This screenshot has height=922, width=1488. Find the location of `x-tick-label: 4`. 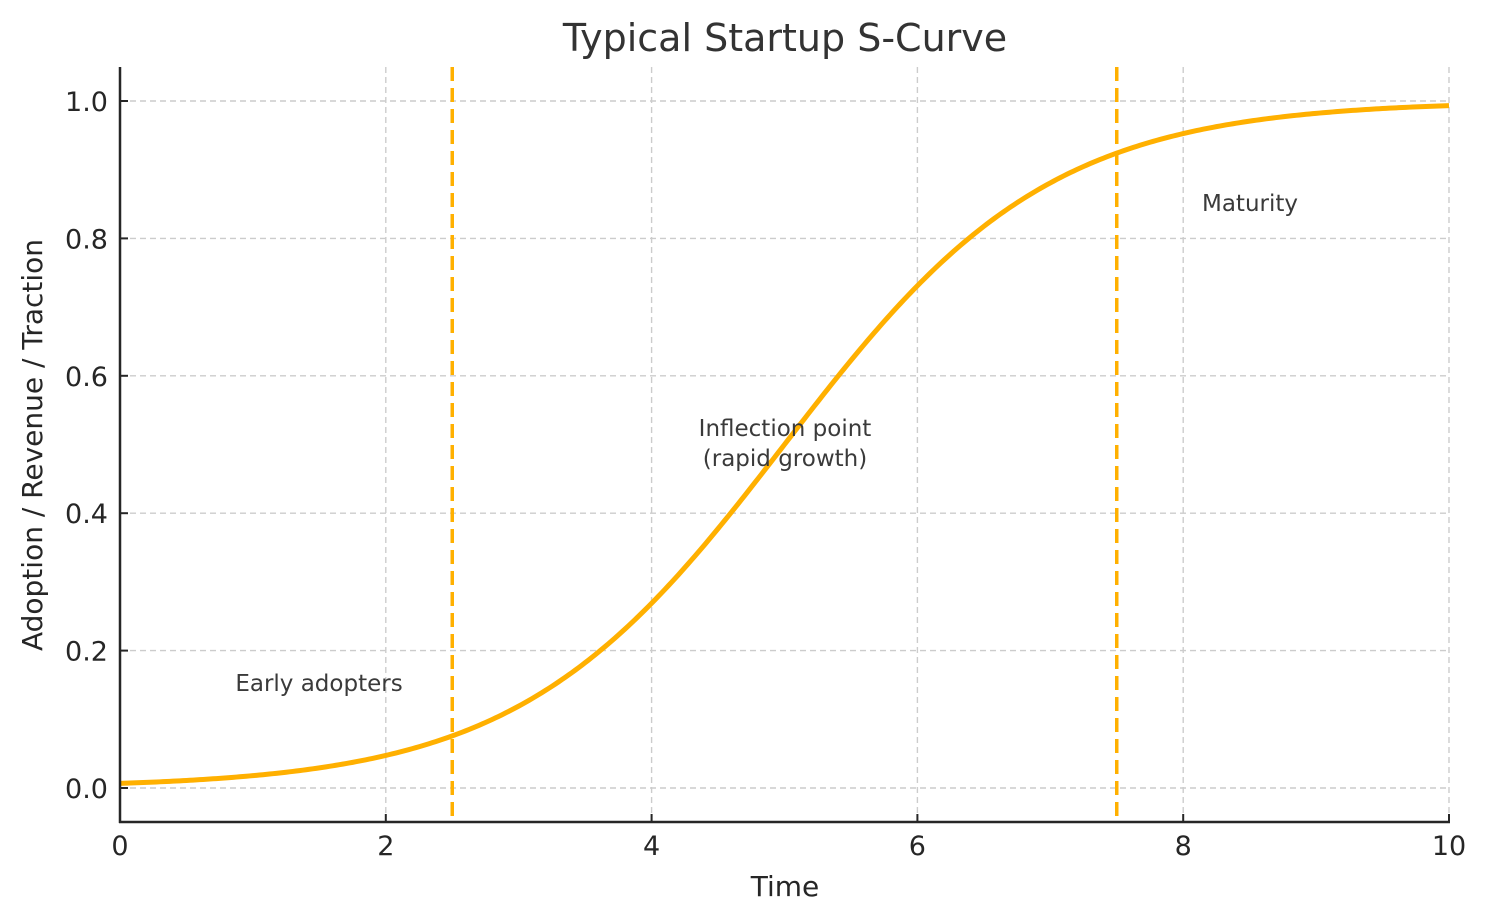

x-tick-label: 4 is located at coordinates (651, 846).